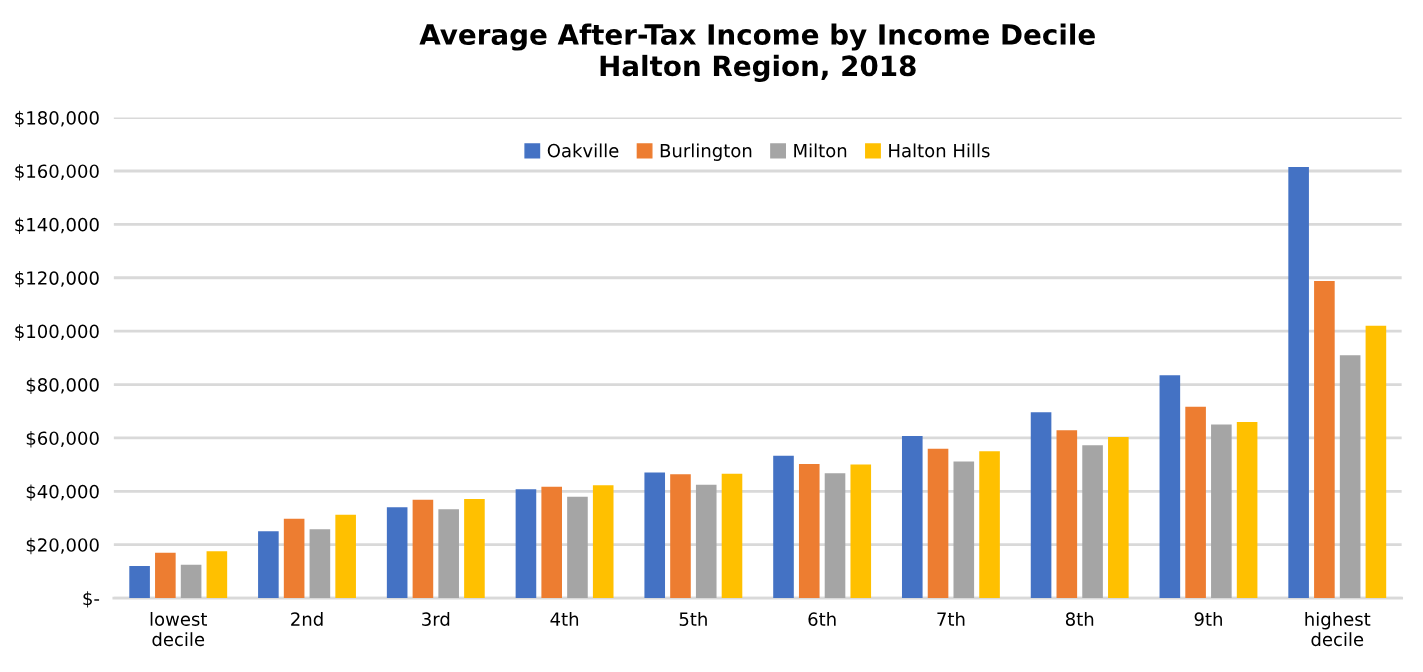  Describe the element at coordinates (179, 629) in the screenshot. I see `x-tick-label: lowest decile` at that location.